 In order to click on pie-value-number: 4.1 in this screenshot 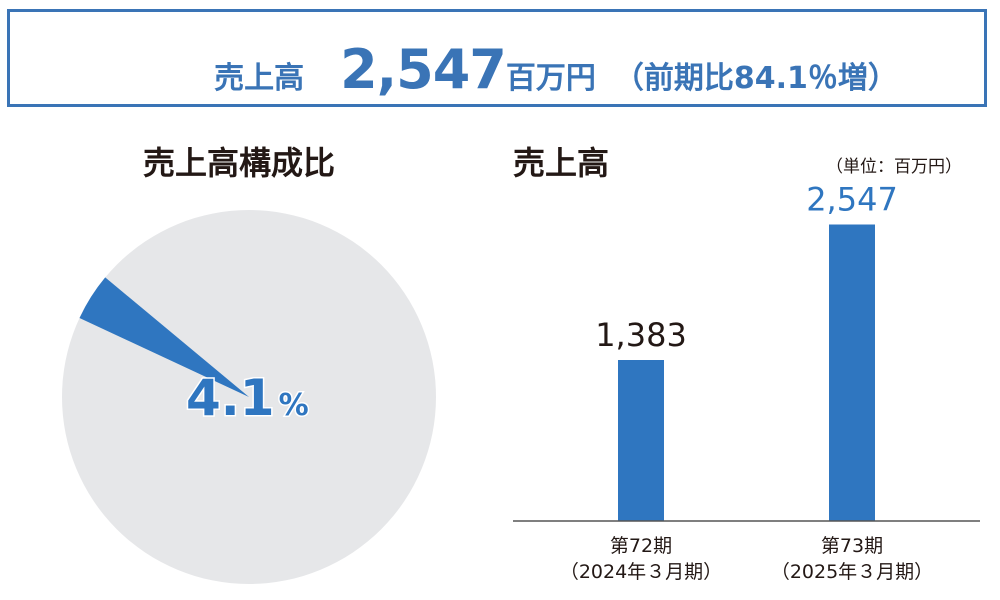, I will do `click(230, 398)`.